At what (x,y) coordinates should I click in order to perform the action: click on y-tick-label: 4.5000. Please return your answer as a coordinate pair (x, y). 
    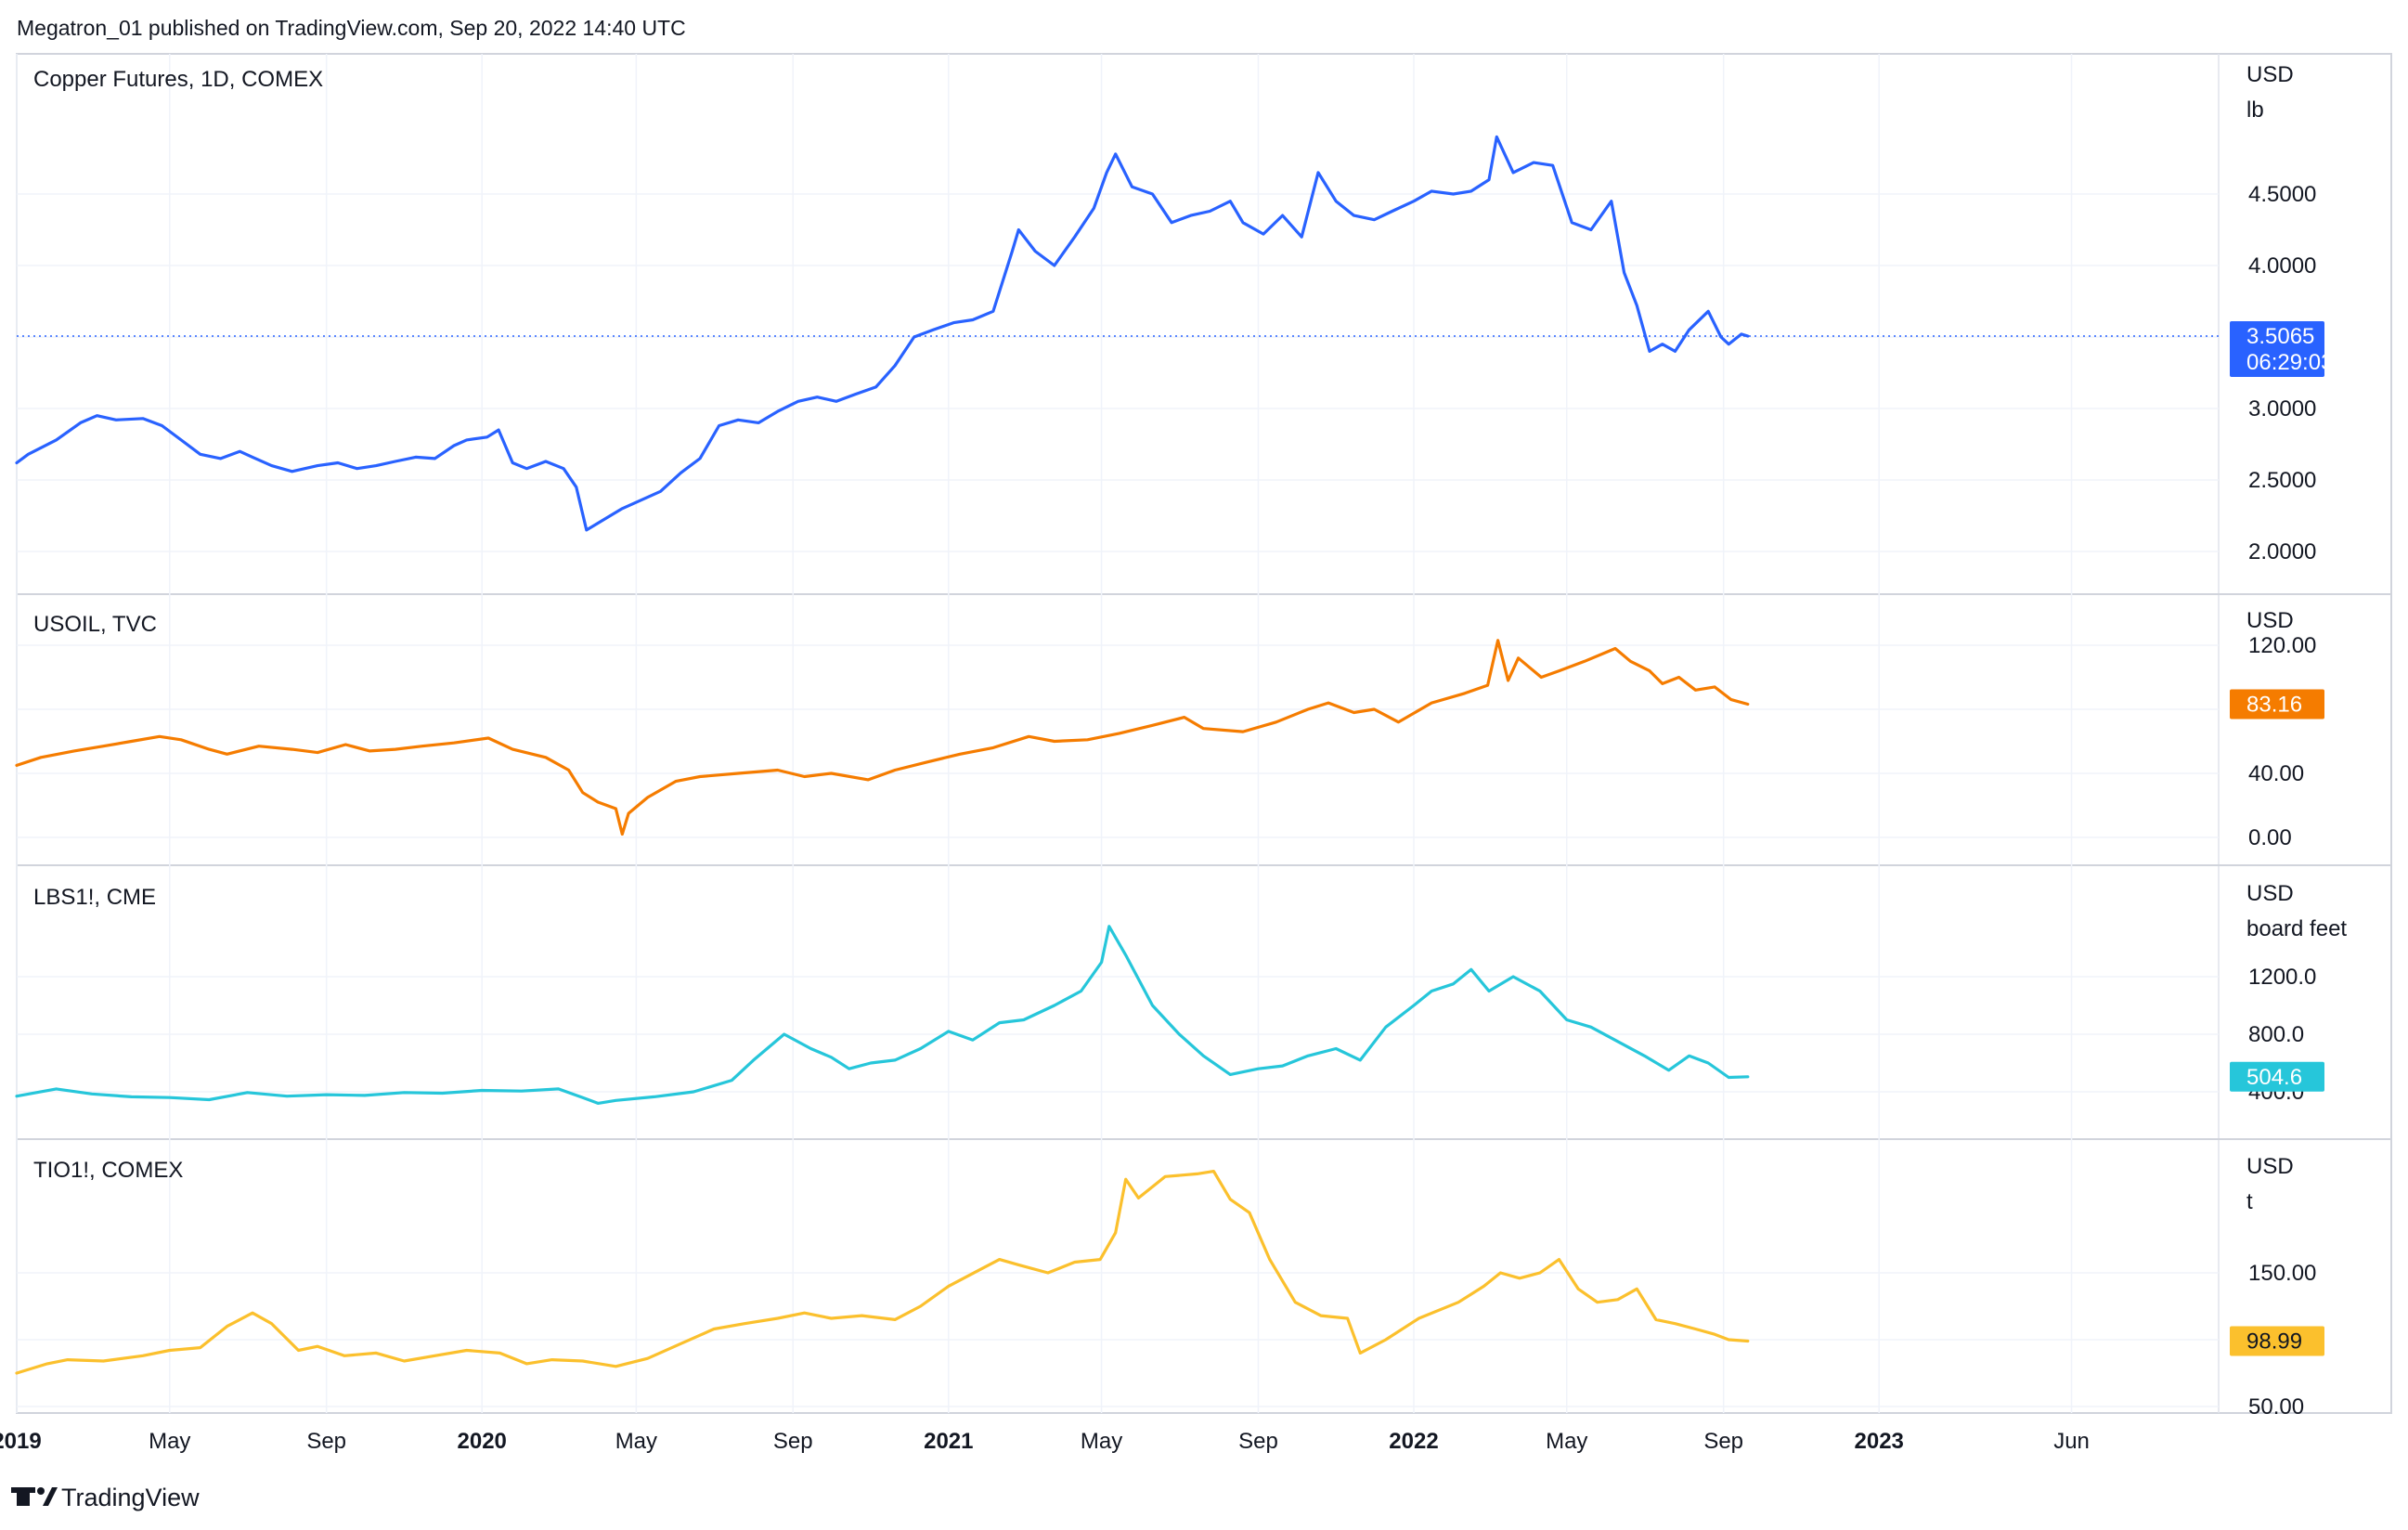
    Looking at the image, I should click on (2282, 194).